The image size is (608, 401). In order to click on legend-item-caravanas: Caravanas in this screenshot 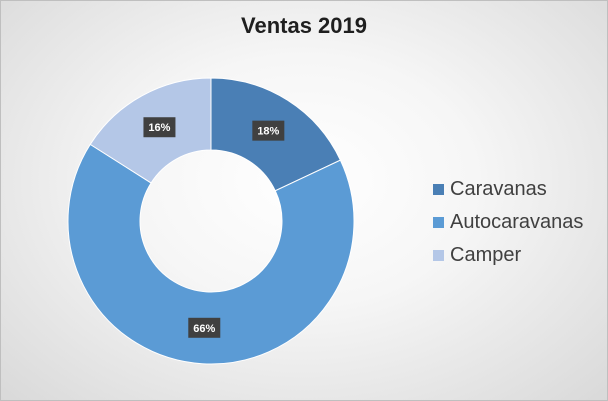, I will do `click(508, 189)`.